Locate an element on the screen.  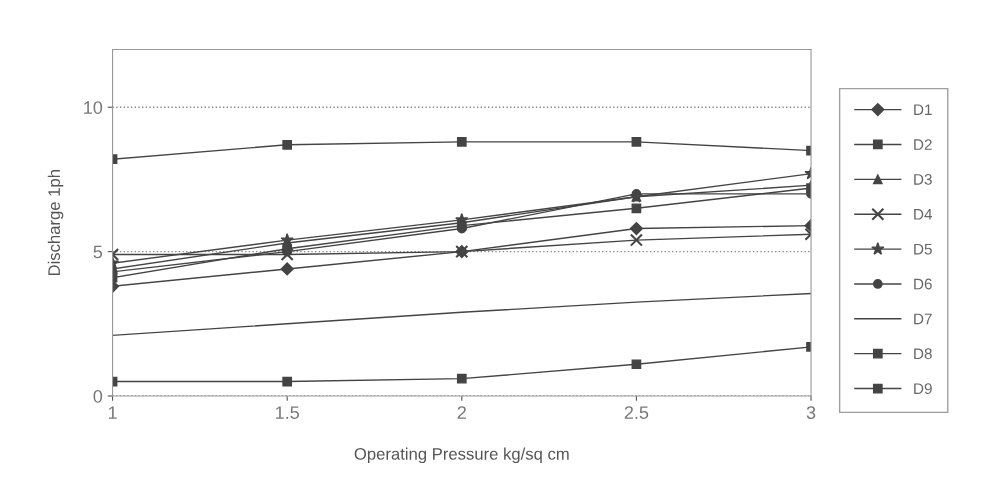
legend-label: D8 is located at coordinates (923, 354).